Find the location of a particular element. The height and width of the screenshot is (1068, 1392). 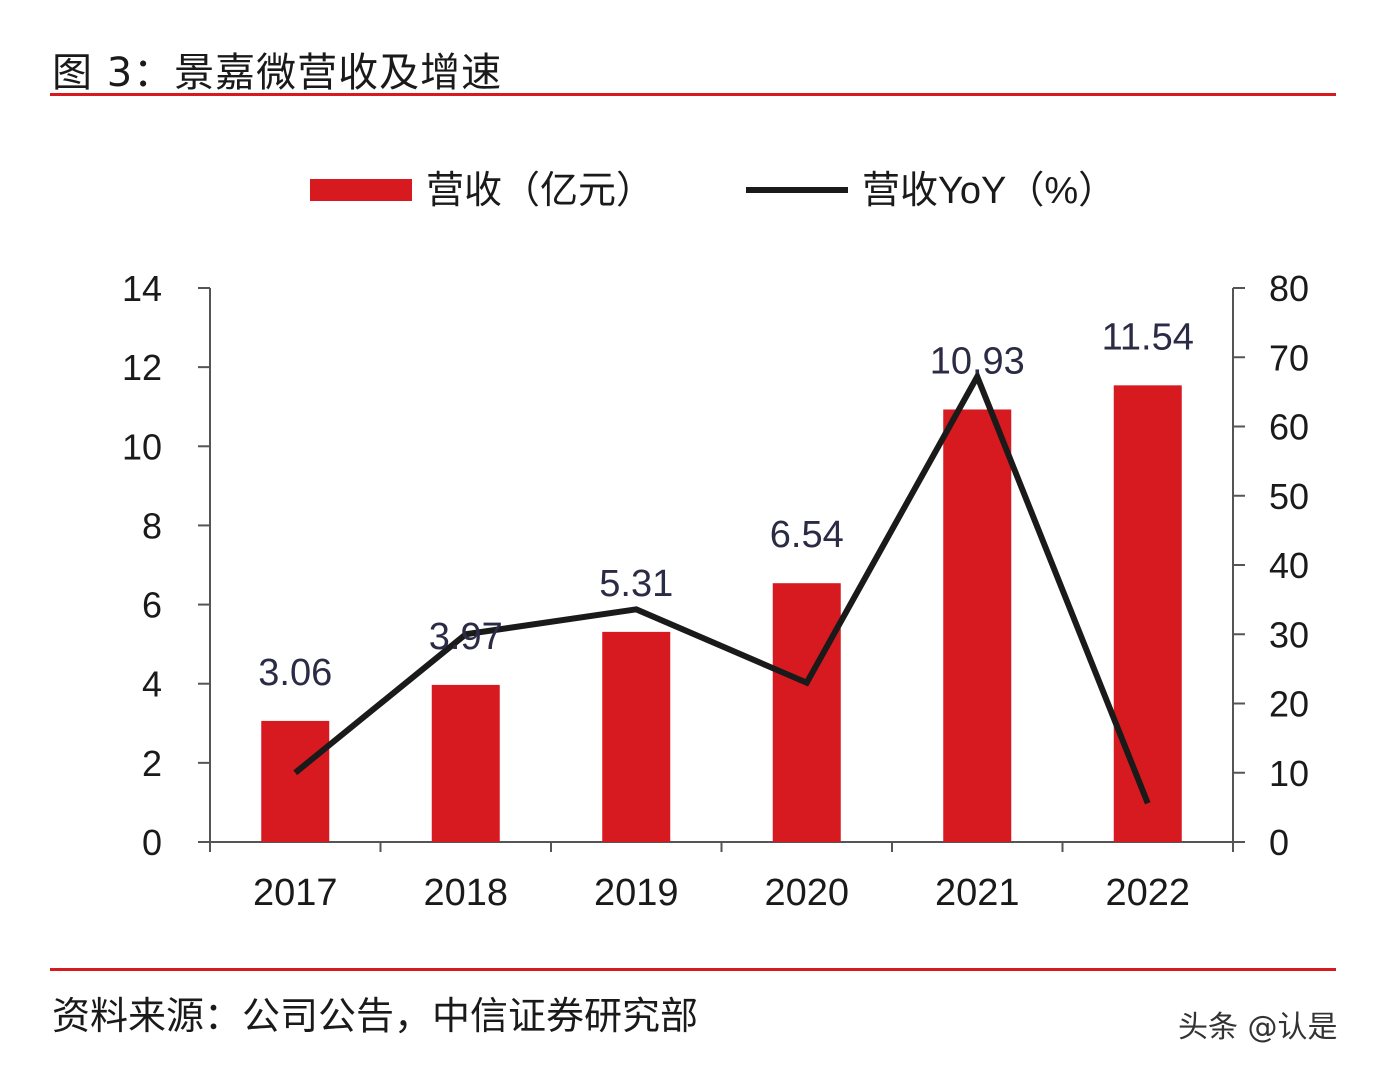

left-axis-tick-label: 12 is located at coordinates (142, 367).